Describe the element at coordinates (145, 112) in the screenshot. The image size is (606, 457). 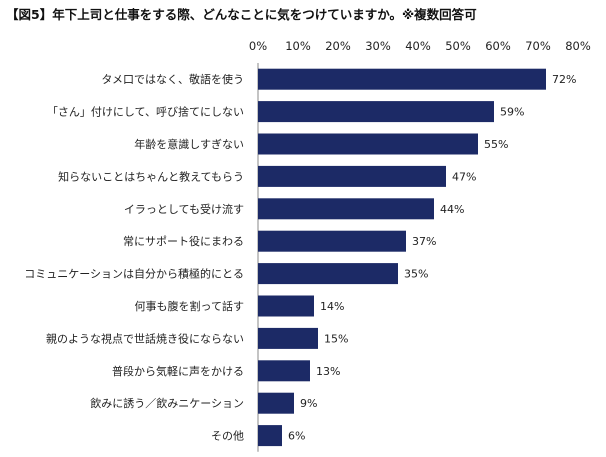
I see `category-label: 「さん」付けにして、呼び捨てにしない` at that location.